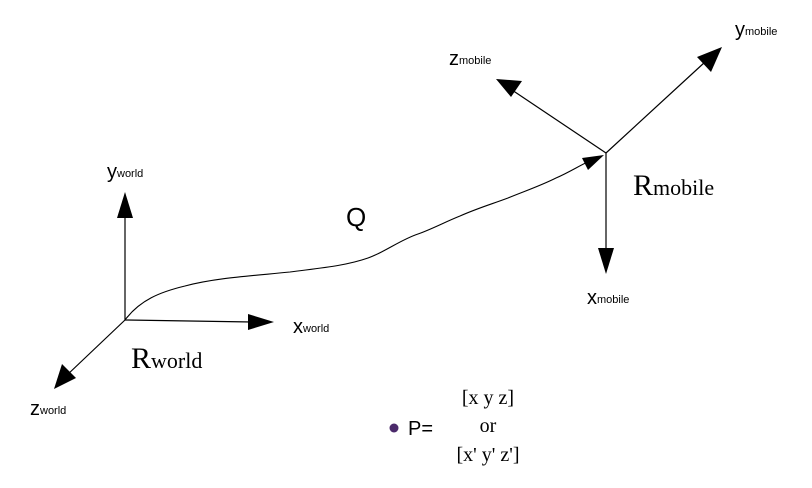 This screenshot has height=488, width=812. Describe the element at coordinates (95, 348) in the screenshot. I see `world-z-axis` at that location.